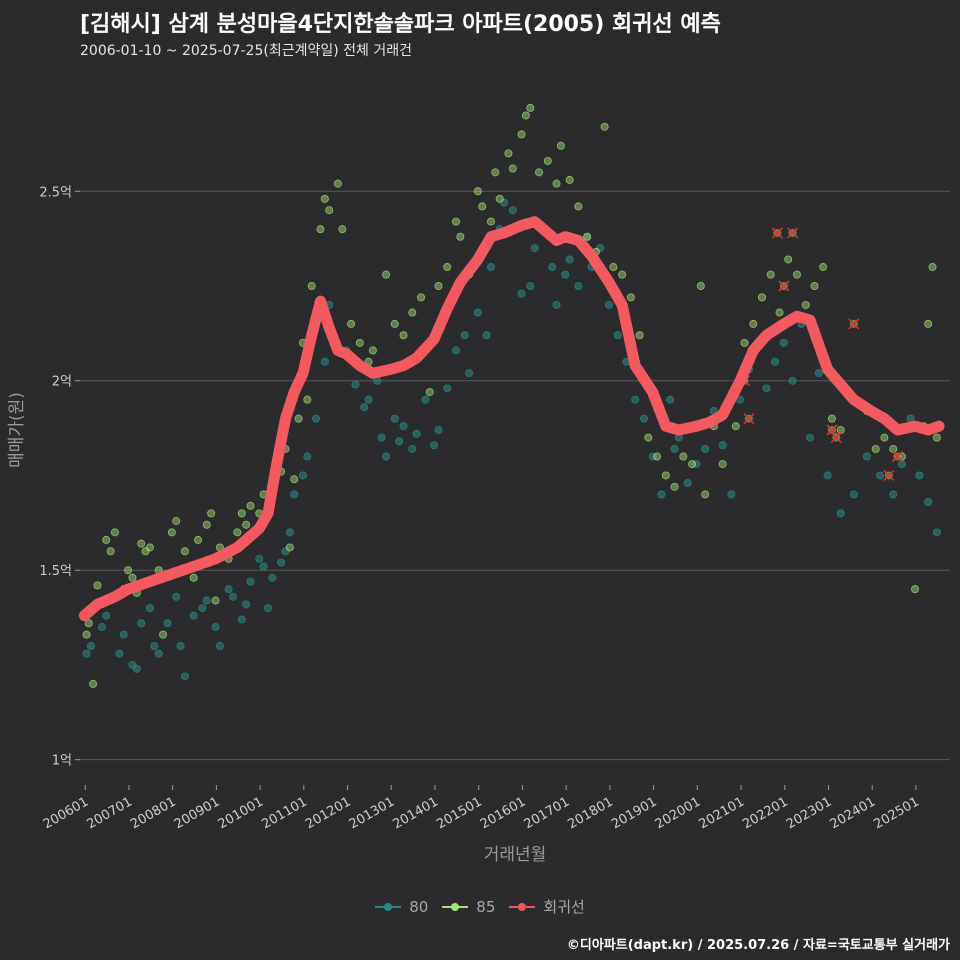  Describe the element at coordinates (564, 907) in the screenshot. I see `legend-label-regression: 회귀선` at that location.